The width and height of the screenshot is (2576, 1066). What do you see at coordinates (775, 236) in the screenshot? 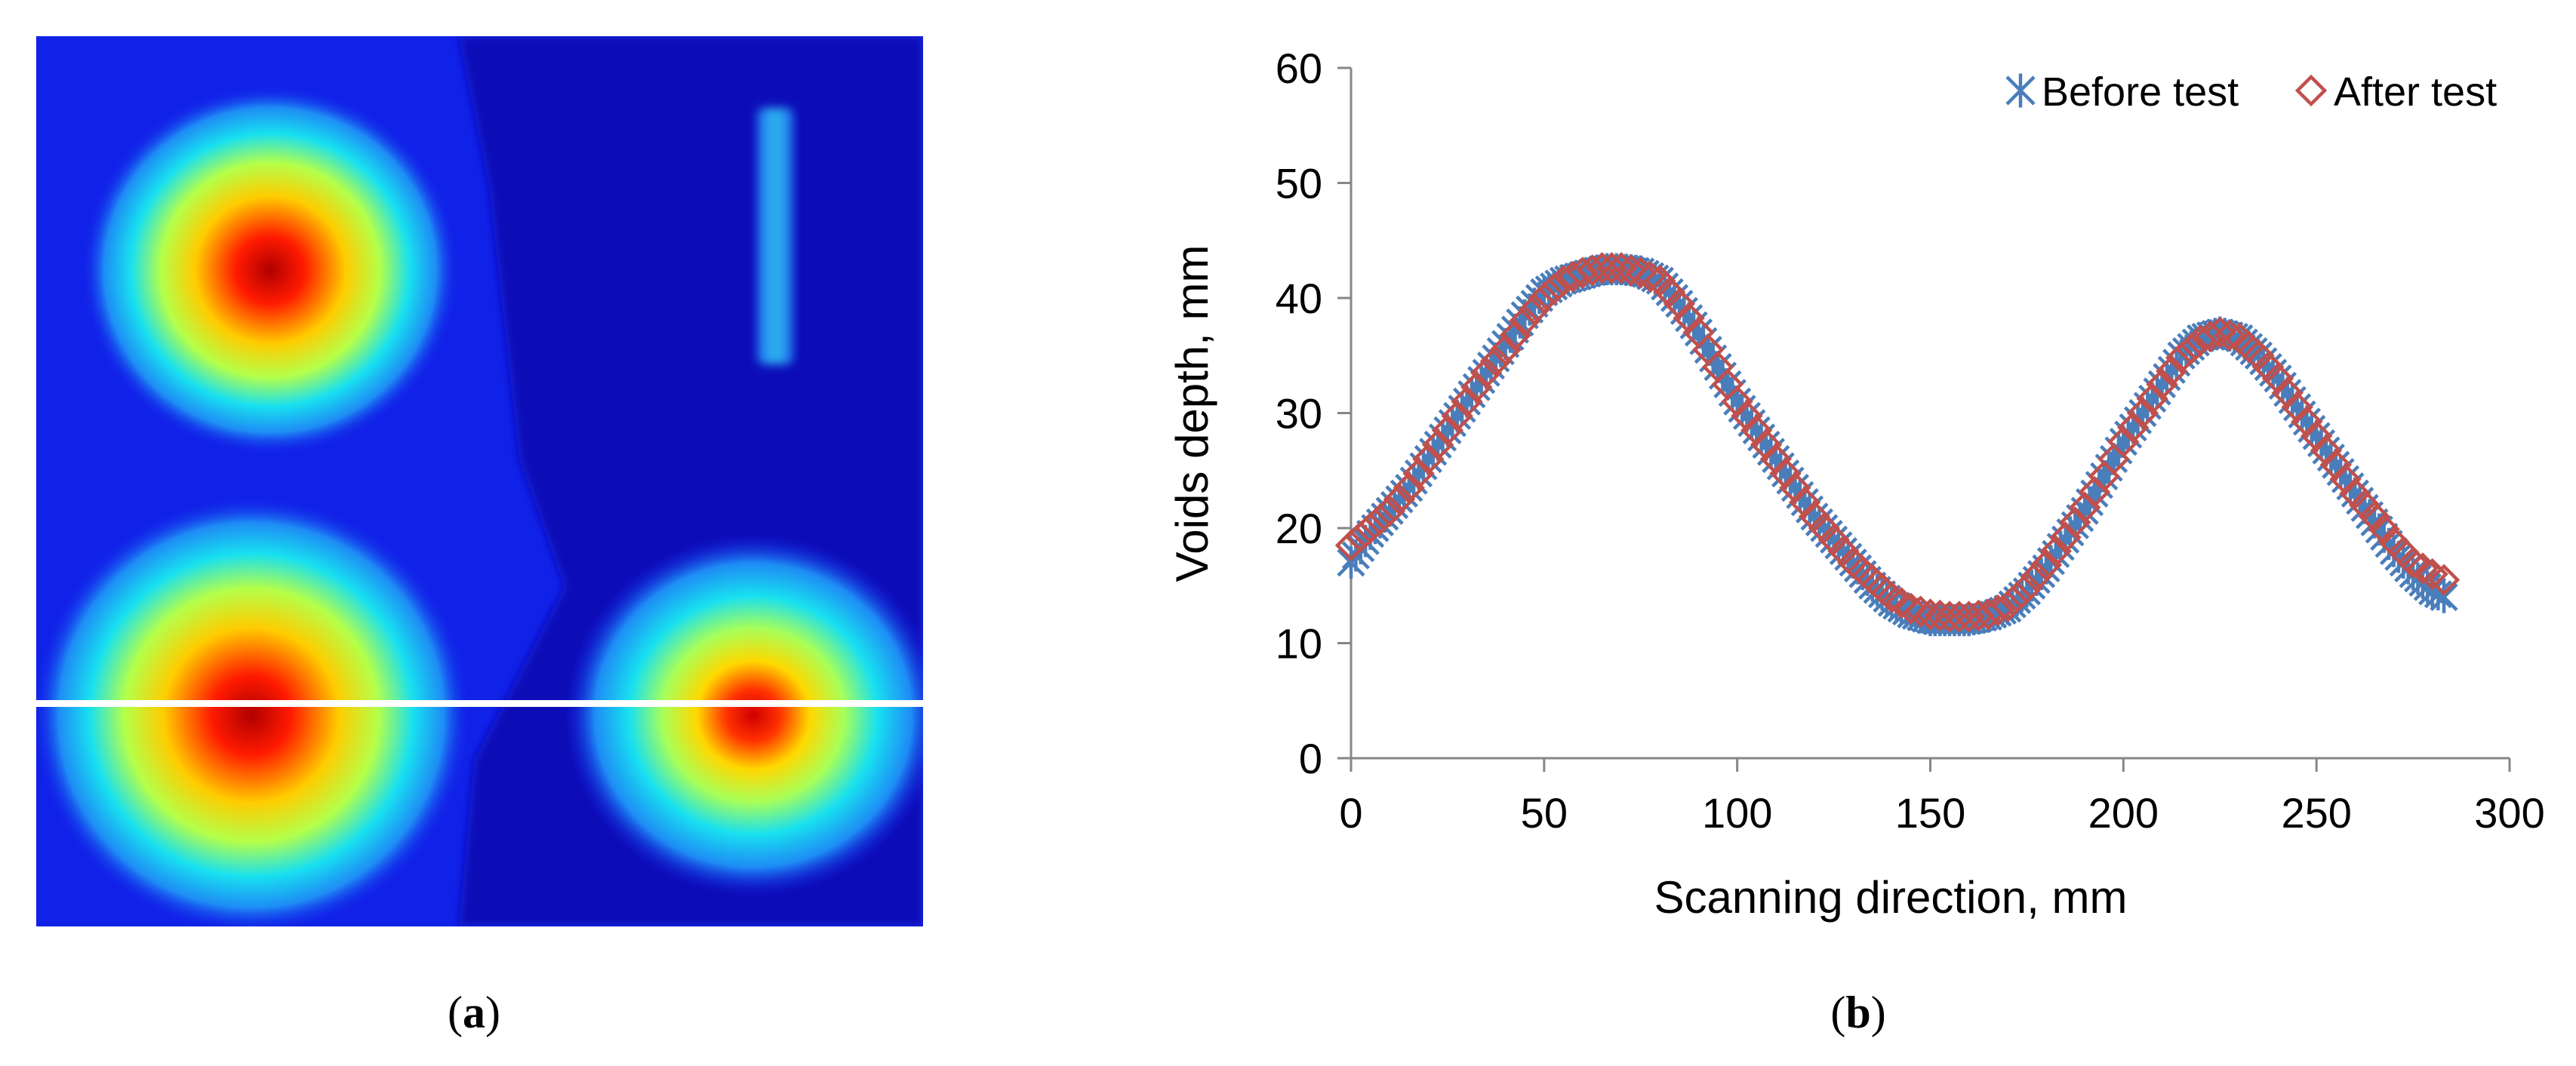
I see `heatmap-vertical-streak` at bounding box center [775, 236].